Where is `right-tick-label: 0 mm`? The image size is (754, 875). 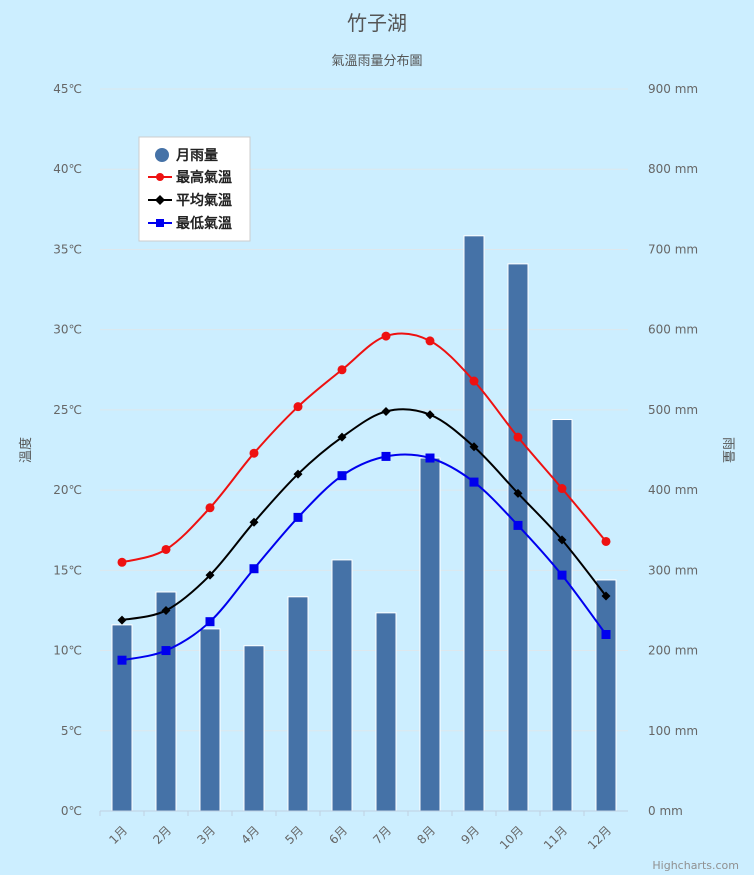 right-tick-label: 0 mm is located at coordinates (665, 811).